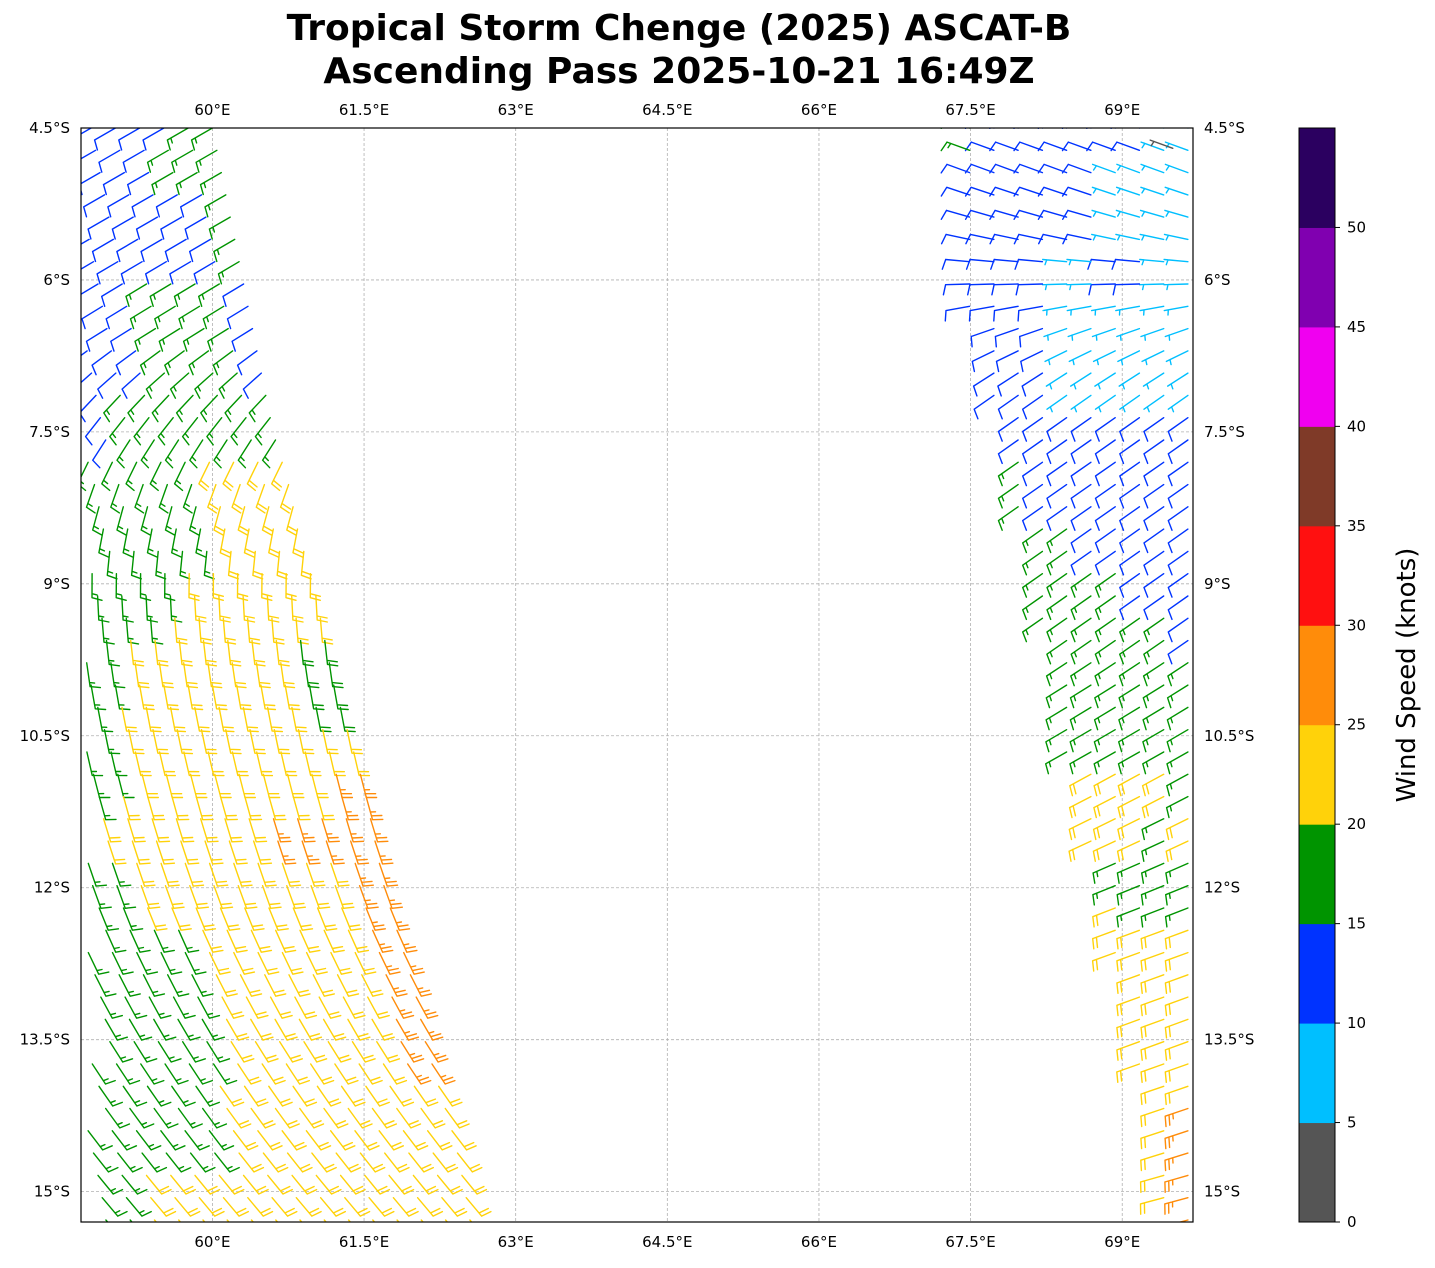 Image resolution: width=1435 pixels, height=1268 pixels. Describe the element at coordinates (1122, 110) in the screenshot. I see `x-tick-label-top: 69°E` at that location.